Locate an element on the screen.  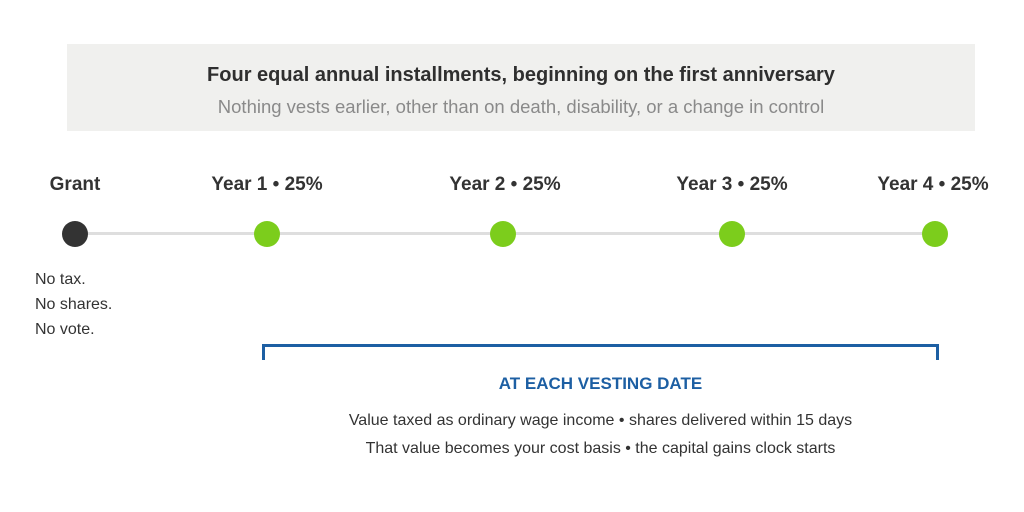
timeline-label-year-1: Year 1 • 25% is located at coordinates (267, 184).